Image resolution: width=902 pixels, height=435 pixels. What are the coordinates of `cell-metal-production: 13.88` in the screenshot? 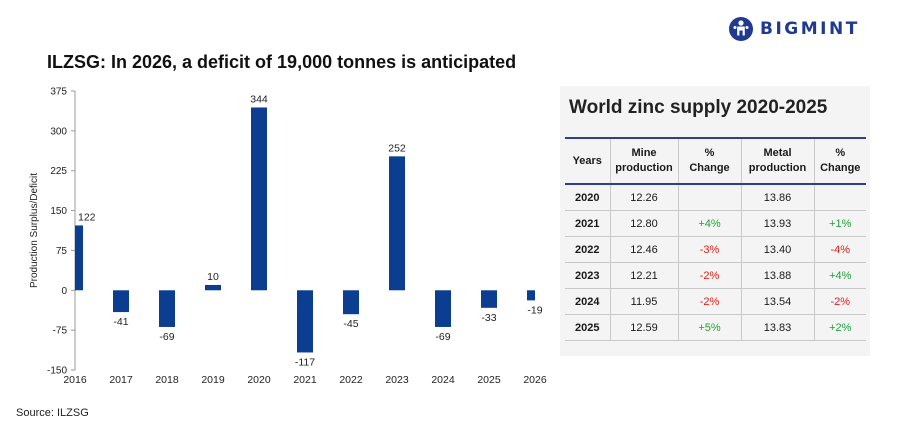 It's located at (777, 275).